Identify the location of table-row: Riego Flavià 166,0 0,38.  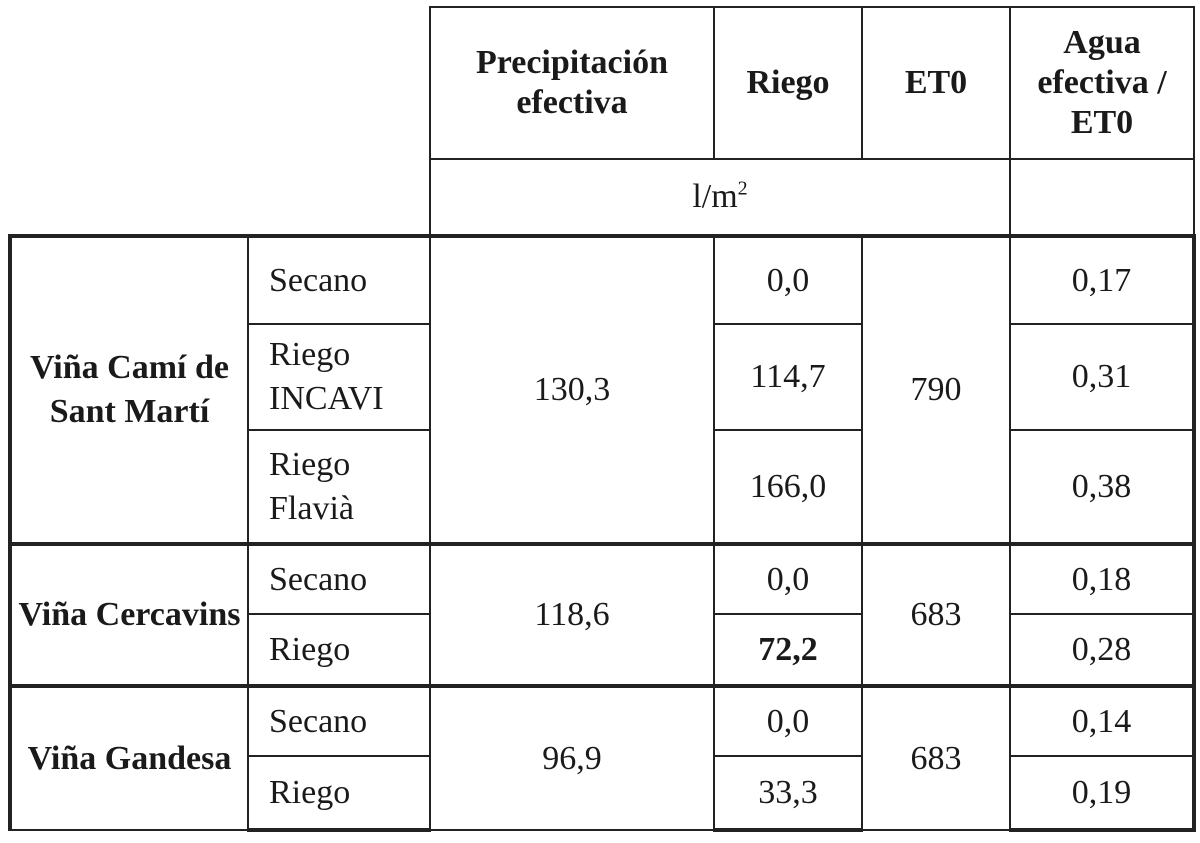
(603, 487).